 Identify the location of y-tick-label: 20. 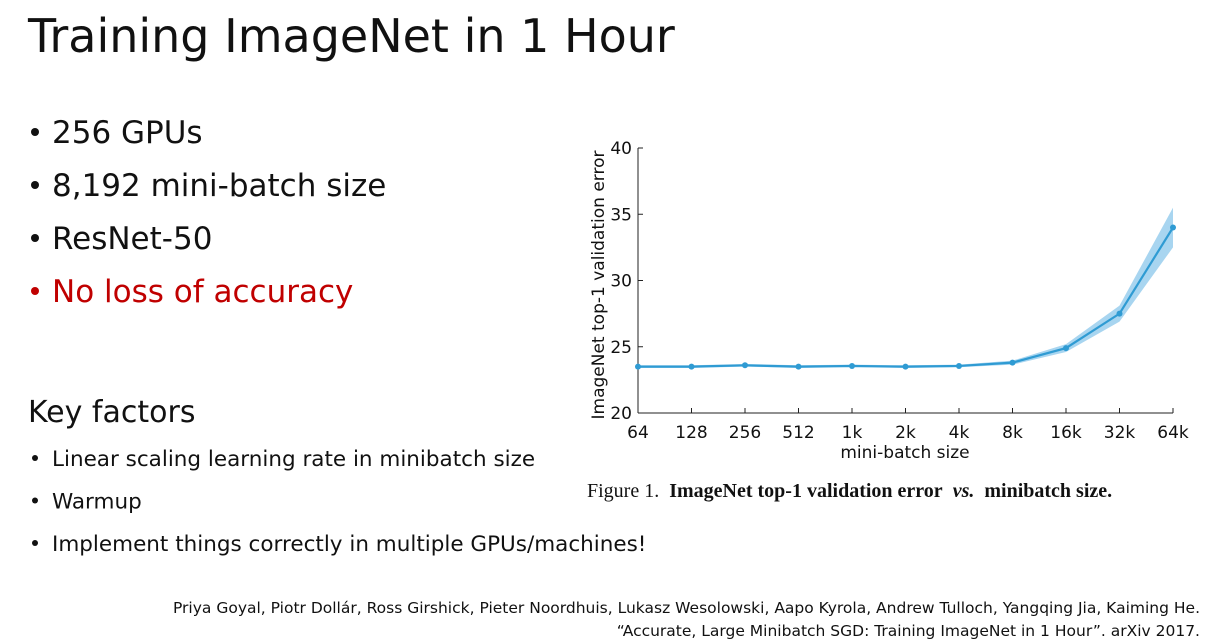
(621, 414).